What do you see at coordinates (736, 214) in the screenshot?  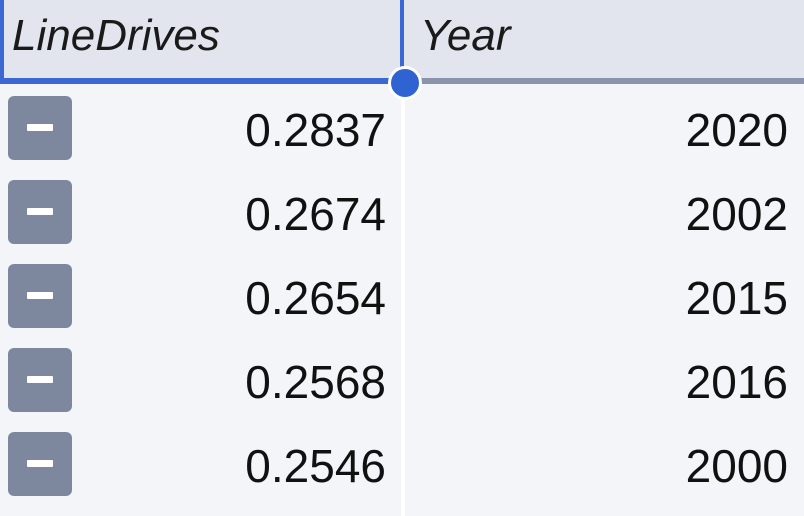 I see `cell-year: 2002` at bounding box center [736, 214].